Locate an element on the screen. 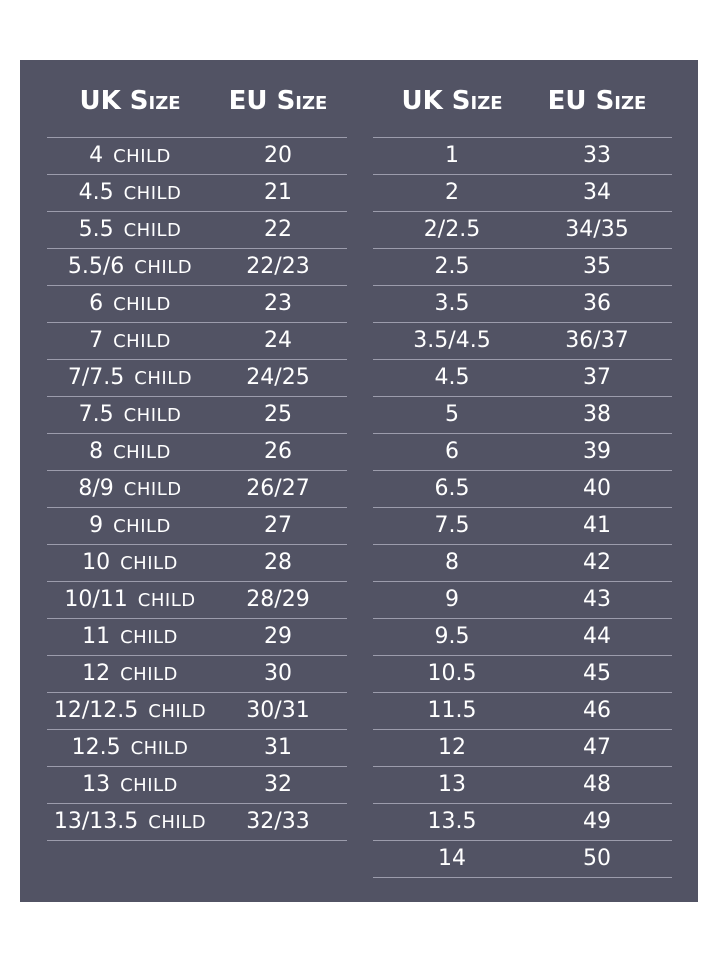 The image size is (720, 960). uk-size-cell: 14 is located at coordinates (452, 858).